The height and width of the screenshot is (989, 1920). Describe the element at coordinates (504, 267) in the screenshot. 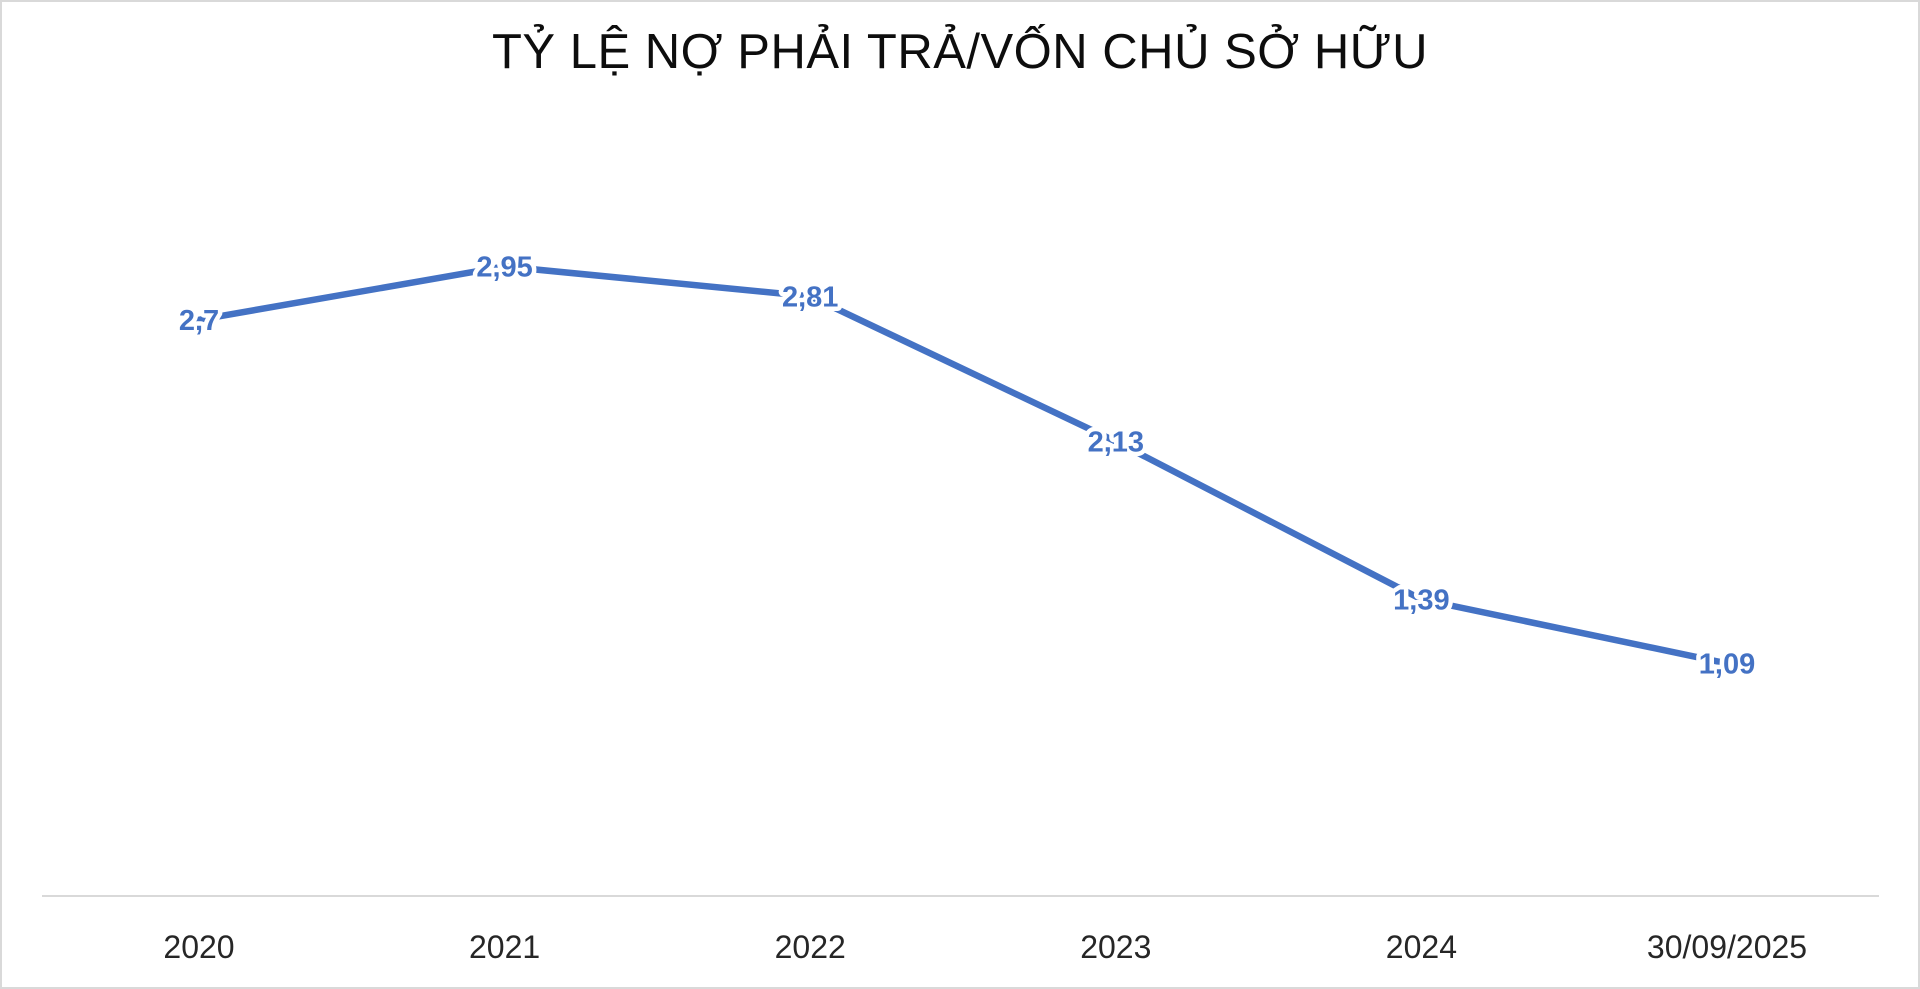

I see `data-label: 2,95` at that location.